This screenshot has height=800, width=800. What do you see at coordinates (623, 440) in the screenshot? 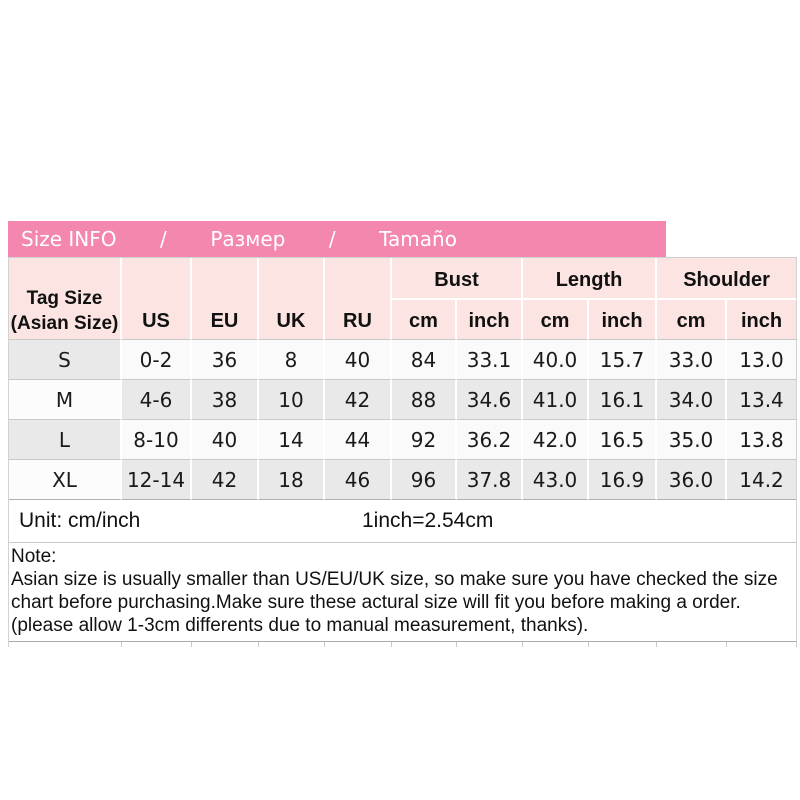
I see `cell-length-inch: 16.5` at bounding box center [623, 440].